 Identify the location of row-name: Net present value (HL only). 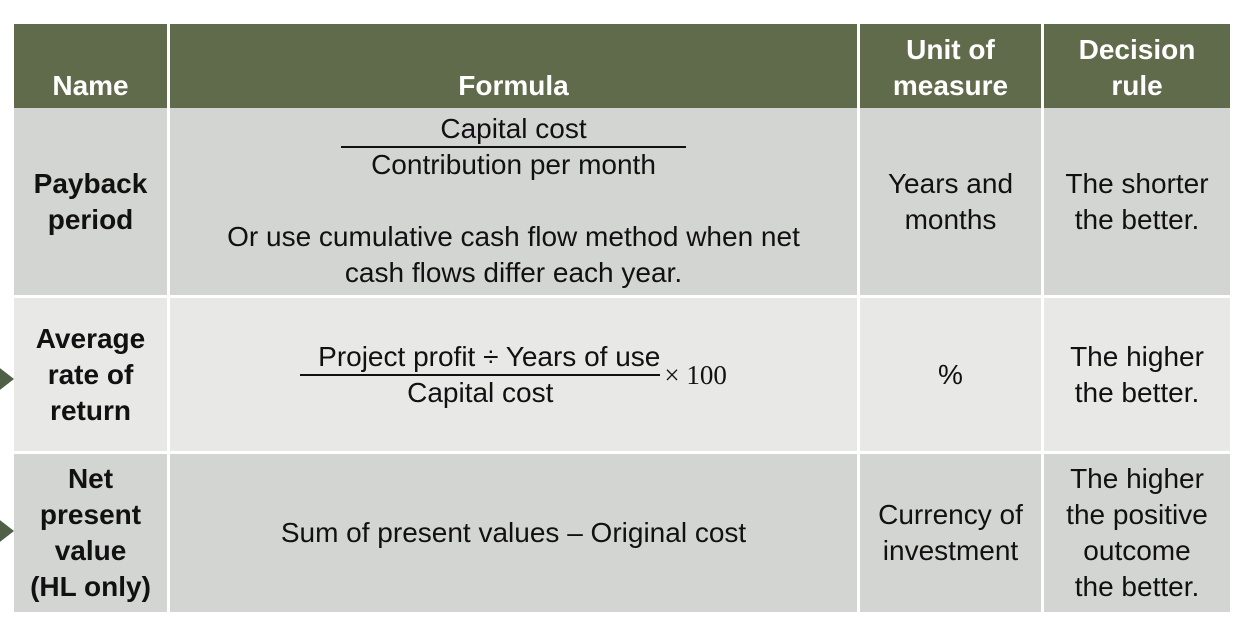
(92, 532).